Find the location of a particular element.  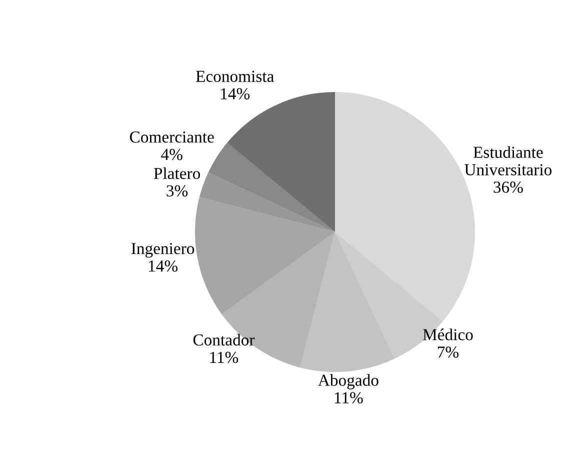

slice-label: Platero is located at coordinates (177, 173).